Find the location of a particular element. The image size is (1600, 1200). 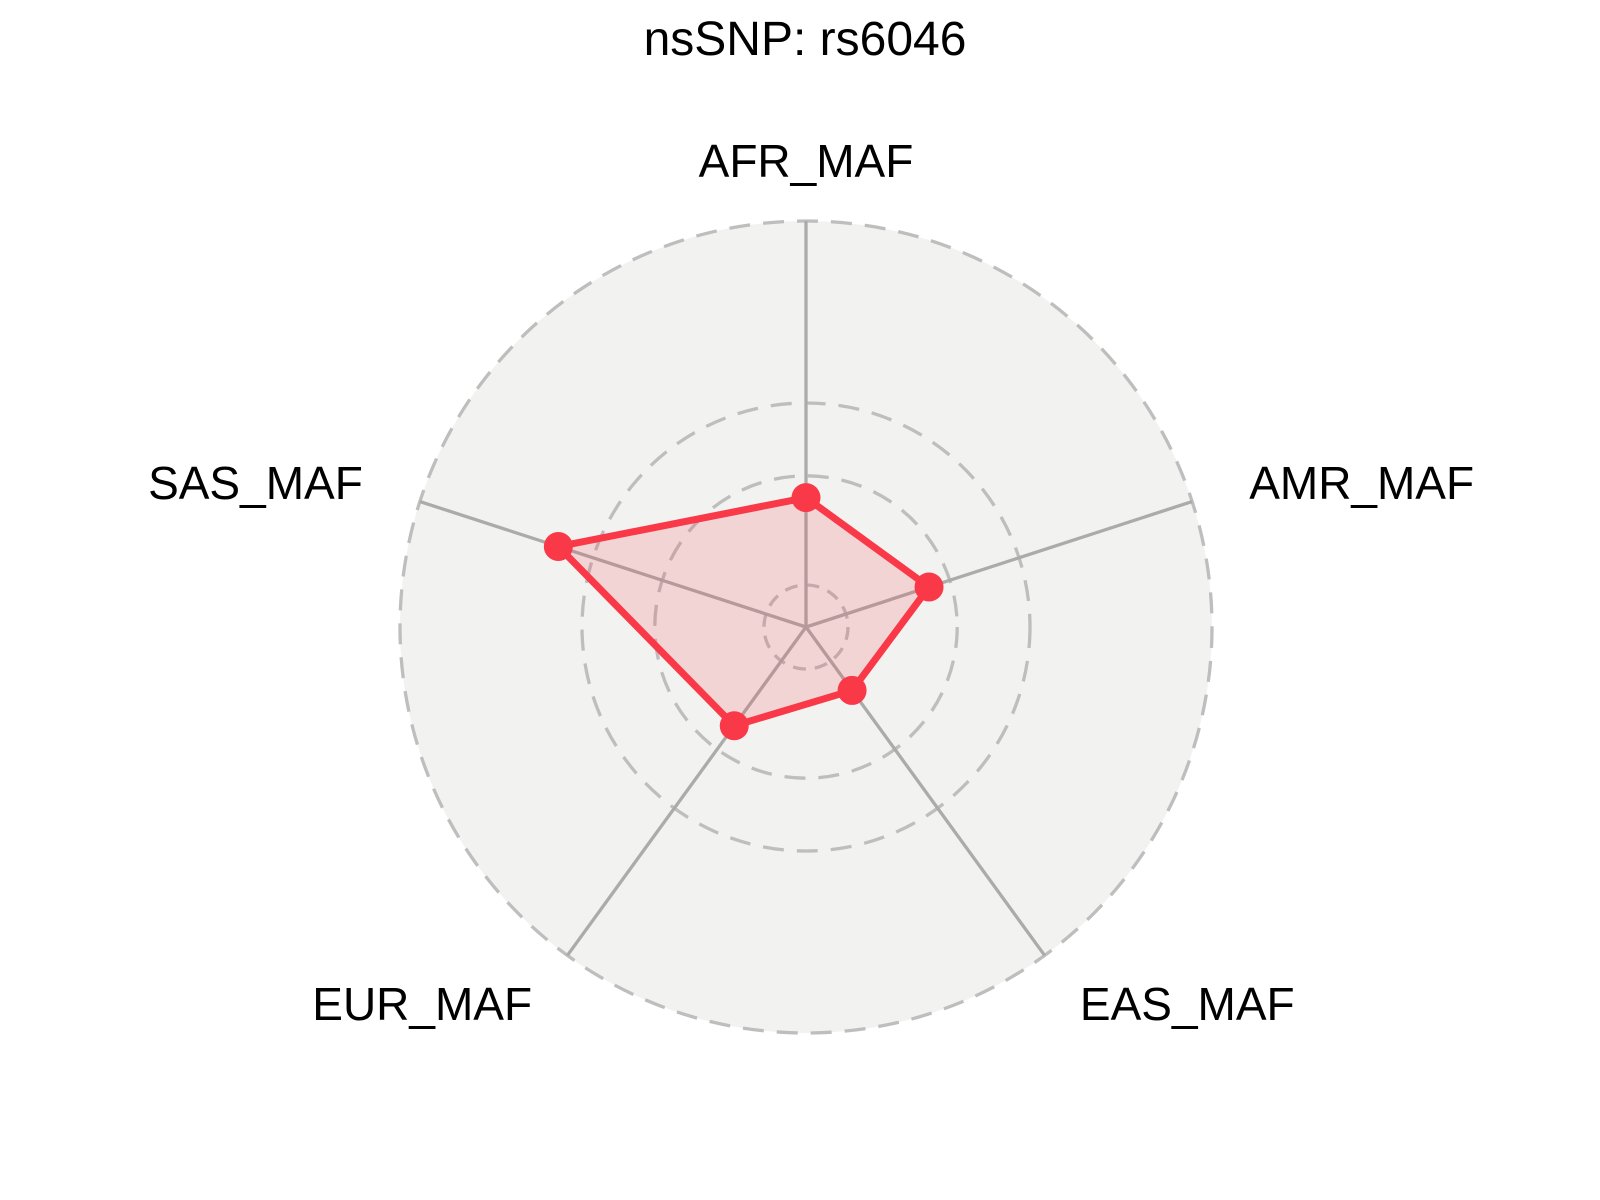

data-point-amr_maf is located at coordinates (929, 587).